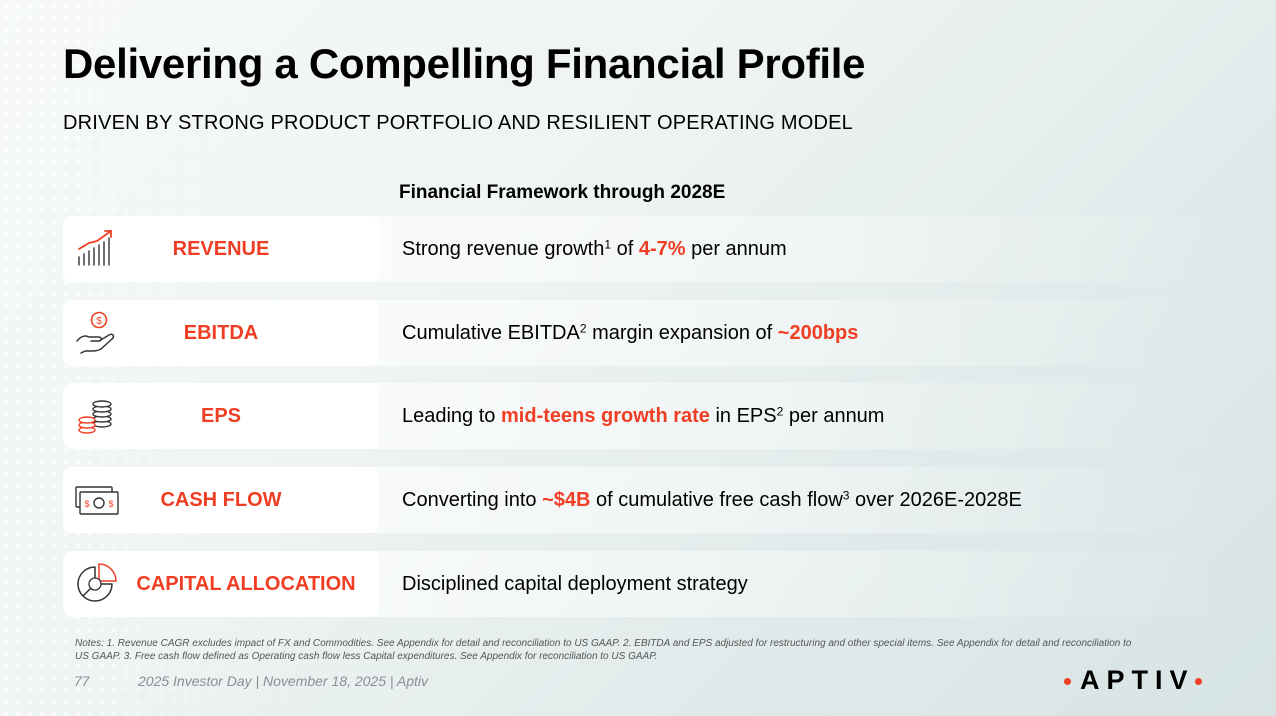  Describe the element at coordinates (1198, 682) in the screenshot. I see `logo-dot-right` at that location.